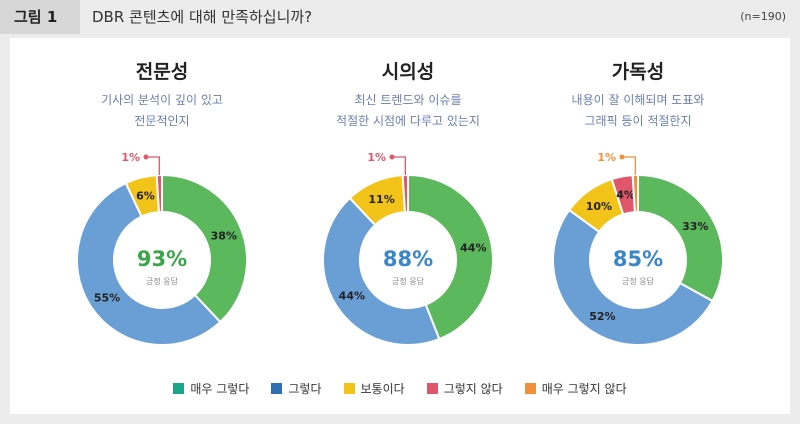  I want to click on legend-item: 매우 그렇다, so click(211, 388).